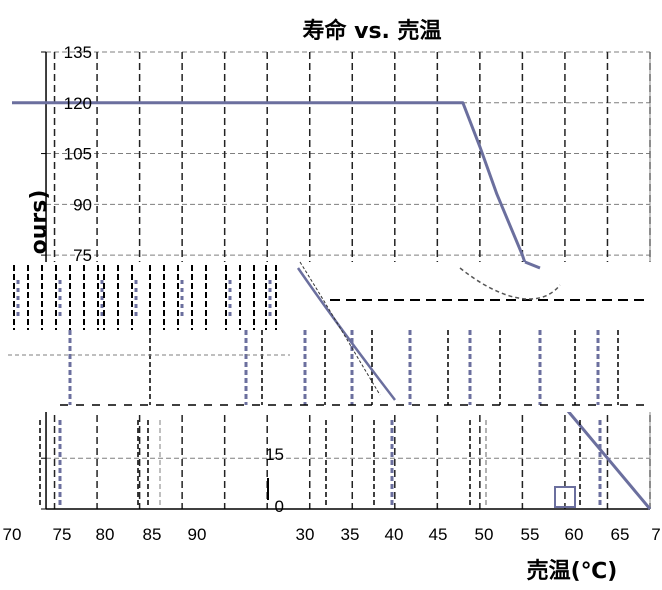 The width and height of the screenshot is (662, 590). I want to click on artifact-box, so click(565, 497).